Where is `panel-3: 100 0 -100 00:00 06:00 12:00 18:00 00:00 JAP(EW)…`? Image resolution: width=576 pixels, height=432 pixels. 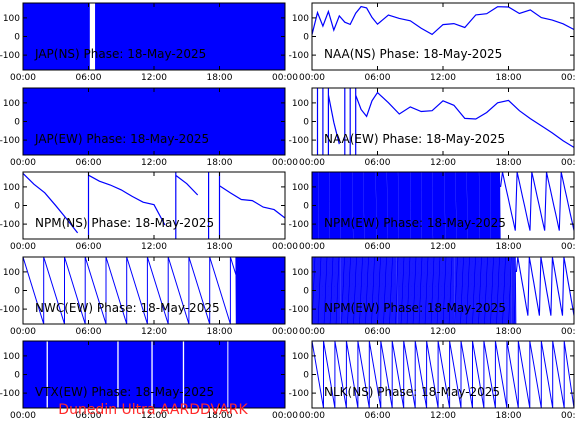
panel-3: 100 0 -100 00:00 06:00 12:00 18:00 00:00 JAP(EW)… is located at coordinates (149, 127).